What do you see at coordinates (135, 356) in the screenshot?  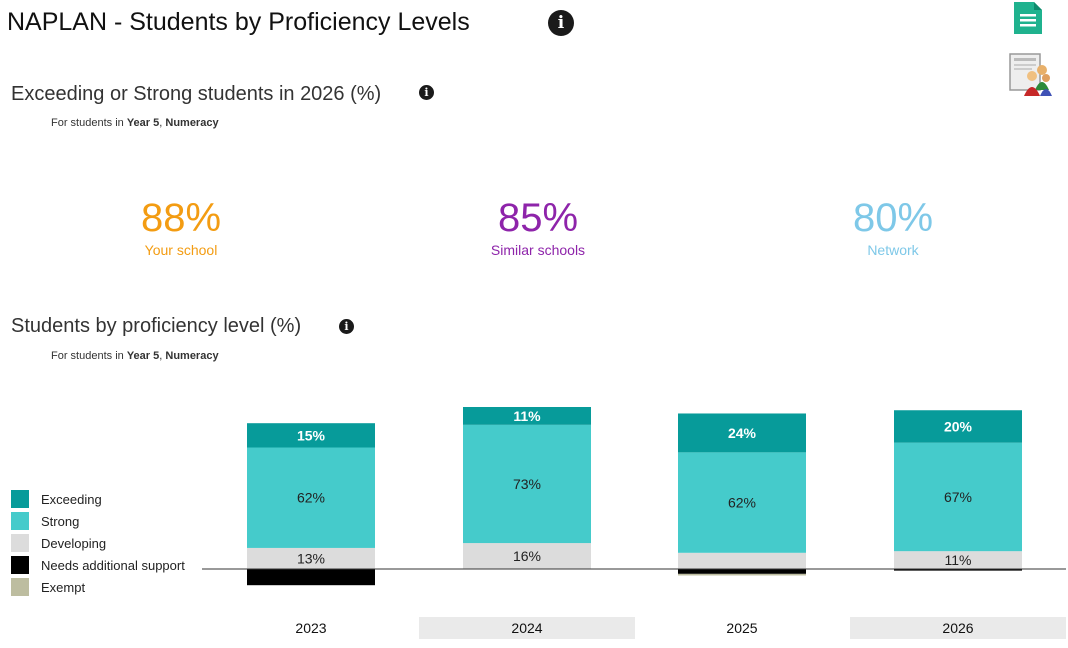 I see `proficiency-subtitle: For students in Year 5, Numeracy` at bounding box center [135, 356].